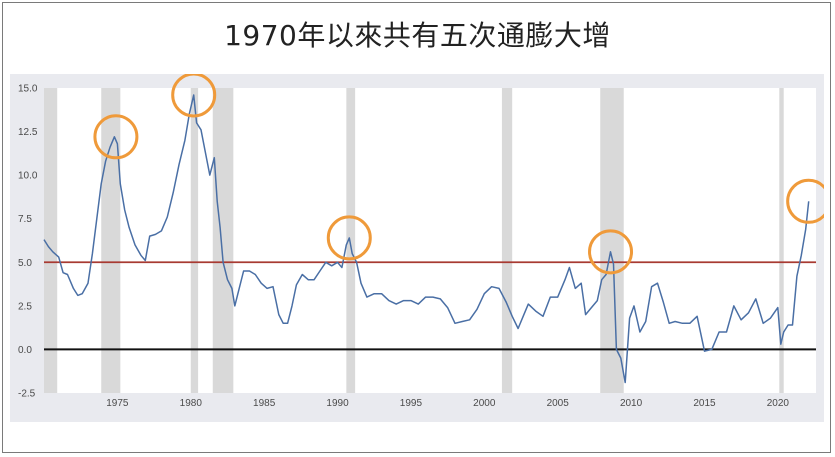 The height and width of the screenshot is (457, 835). Describe the element at coordinates (704, 403) in the screenshot. I see `x-tick-label: 2015` at that location.